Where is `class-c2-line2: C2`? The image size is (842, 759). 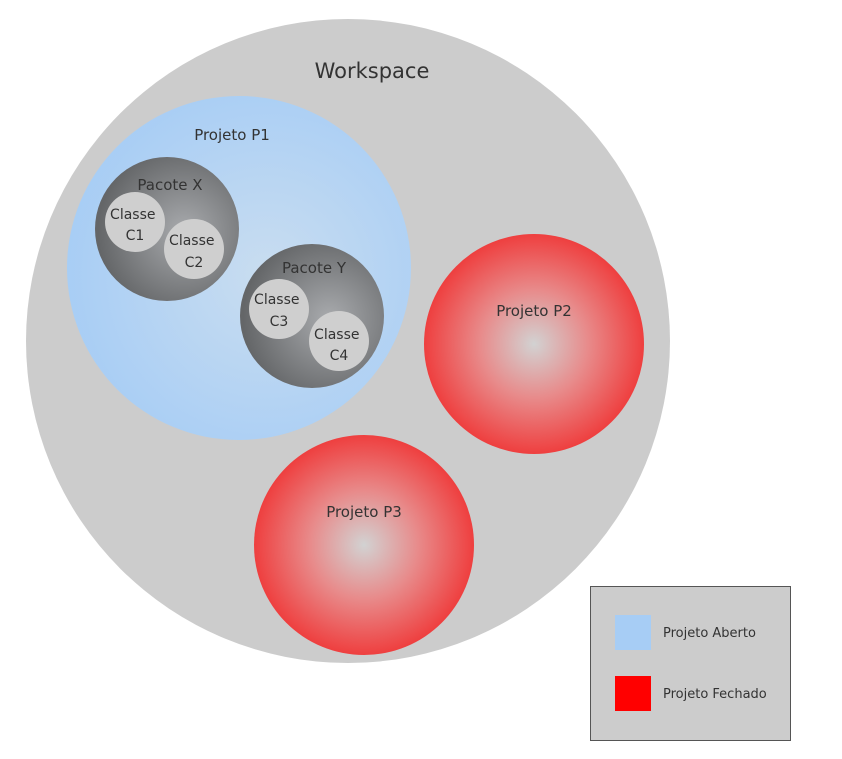 class-c2-line2: C2 is located at coordinates (194, 263).